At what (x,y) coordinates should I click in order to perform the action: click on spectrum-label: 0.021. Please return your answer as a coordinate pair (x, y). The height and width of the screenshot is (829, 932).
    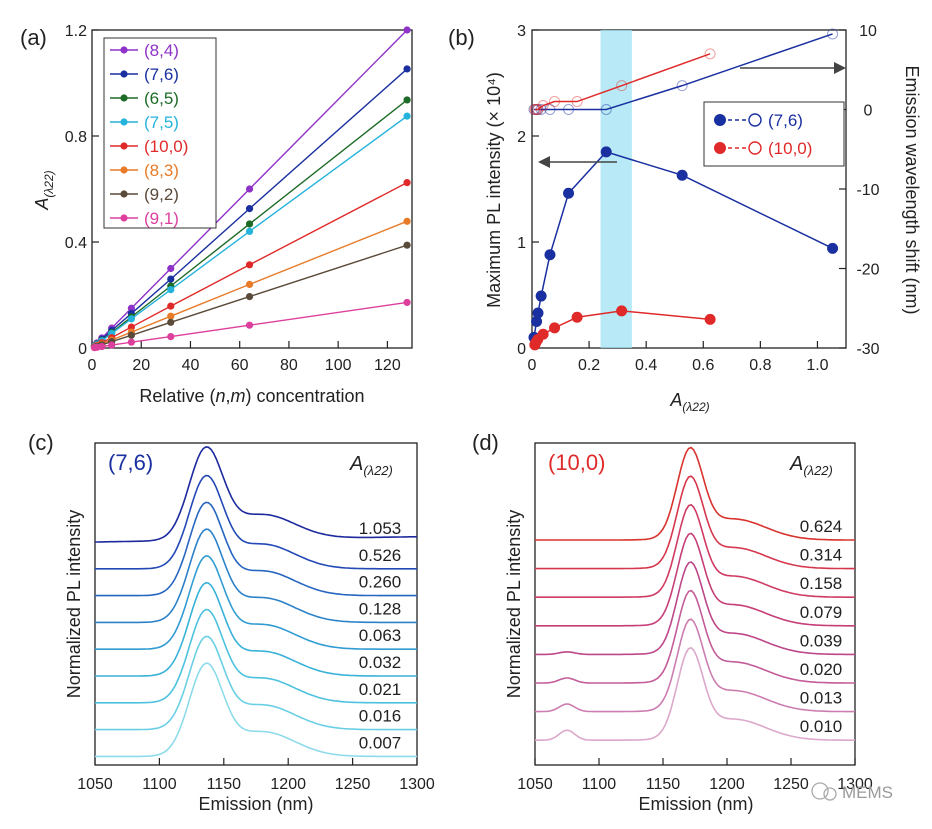
    Looking at the image, I should click on (380, 689).